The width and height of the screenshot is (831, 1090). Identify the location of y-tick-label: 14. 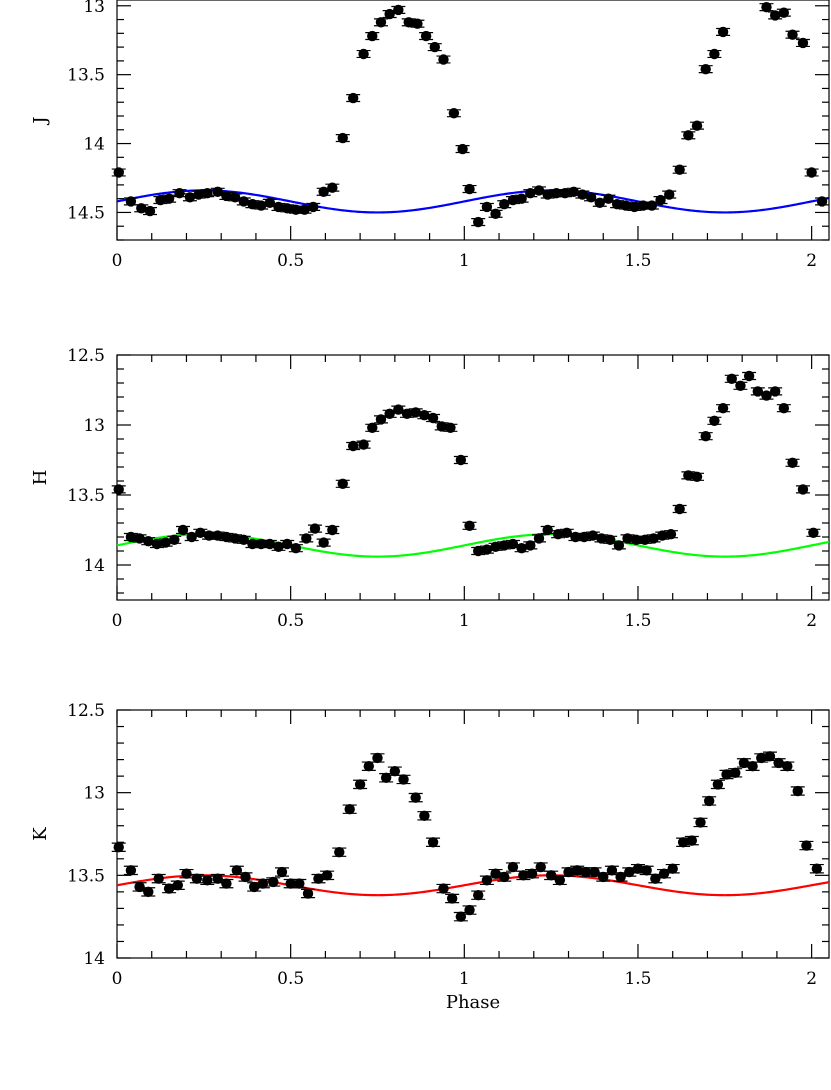
(94, 566).